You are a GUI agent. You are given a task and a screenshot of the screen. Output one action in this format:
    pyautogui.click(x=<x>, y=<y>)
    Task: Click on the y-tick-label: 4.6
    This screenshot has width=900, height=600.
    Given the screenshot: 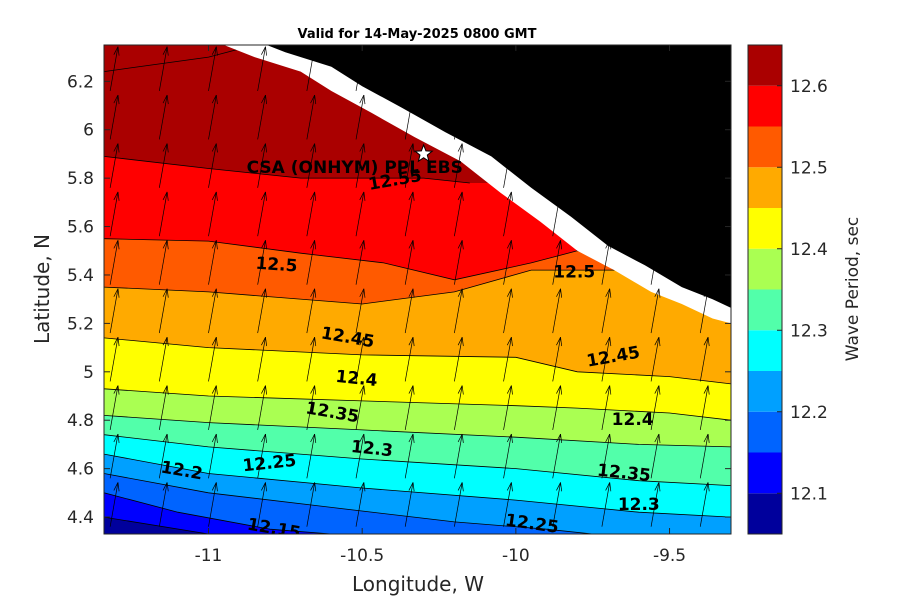 What is the action you would take?
    pyautogui.click(x=80, y=470)
    